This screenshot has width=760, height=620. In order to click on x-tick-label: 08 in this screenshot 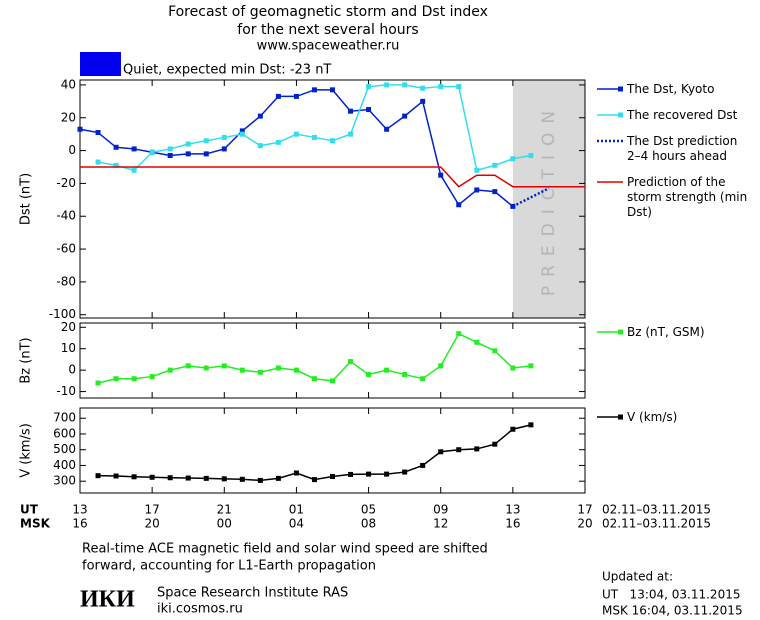, I will do `click(368, 524)`.